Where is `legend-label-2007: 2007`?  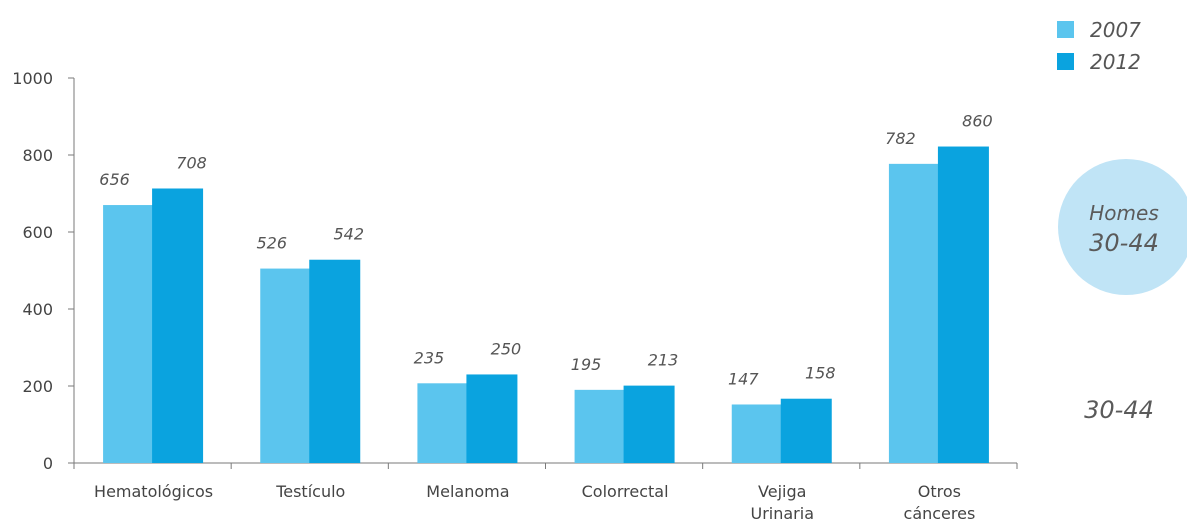
legend-label-2007: 2007 is located at coordinates (1115, 30).